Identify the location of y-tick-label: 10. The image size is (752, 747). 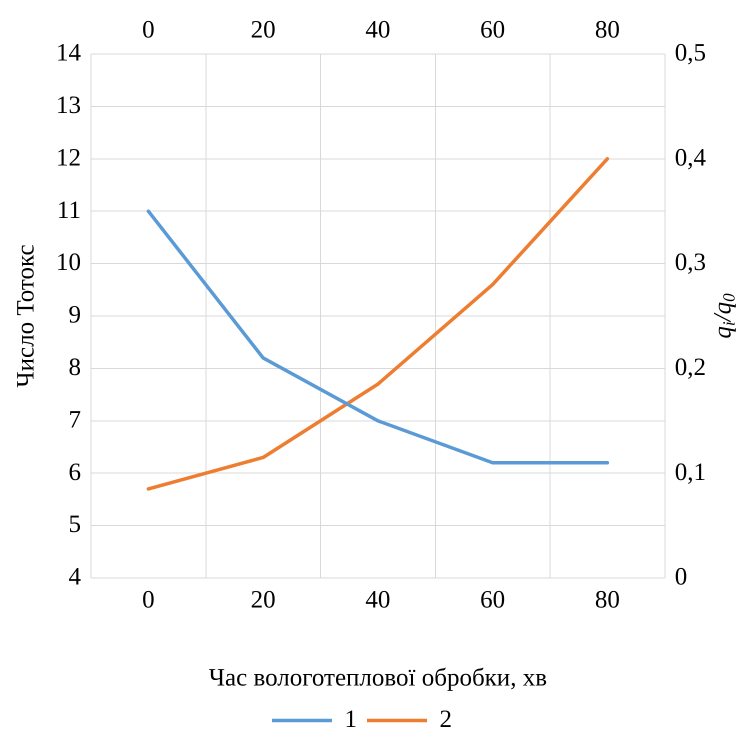
(68, 262).